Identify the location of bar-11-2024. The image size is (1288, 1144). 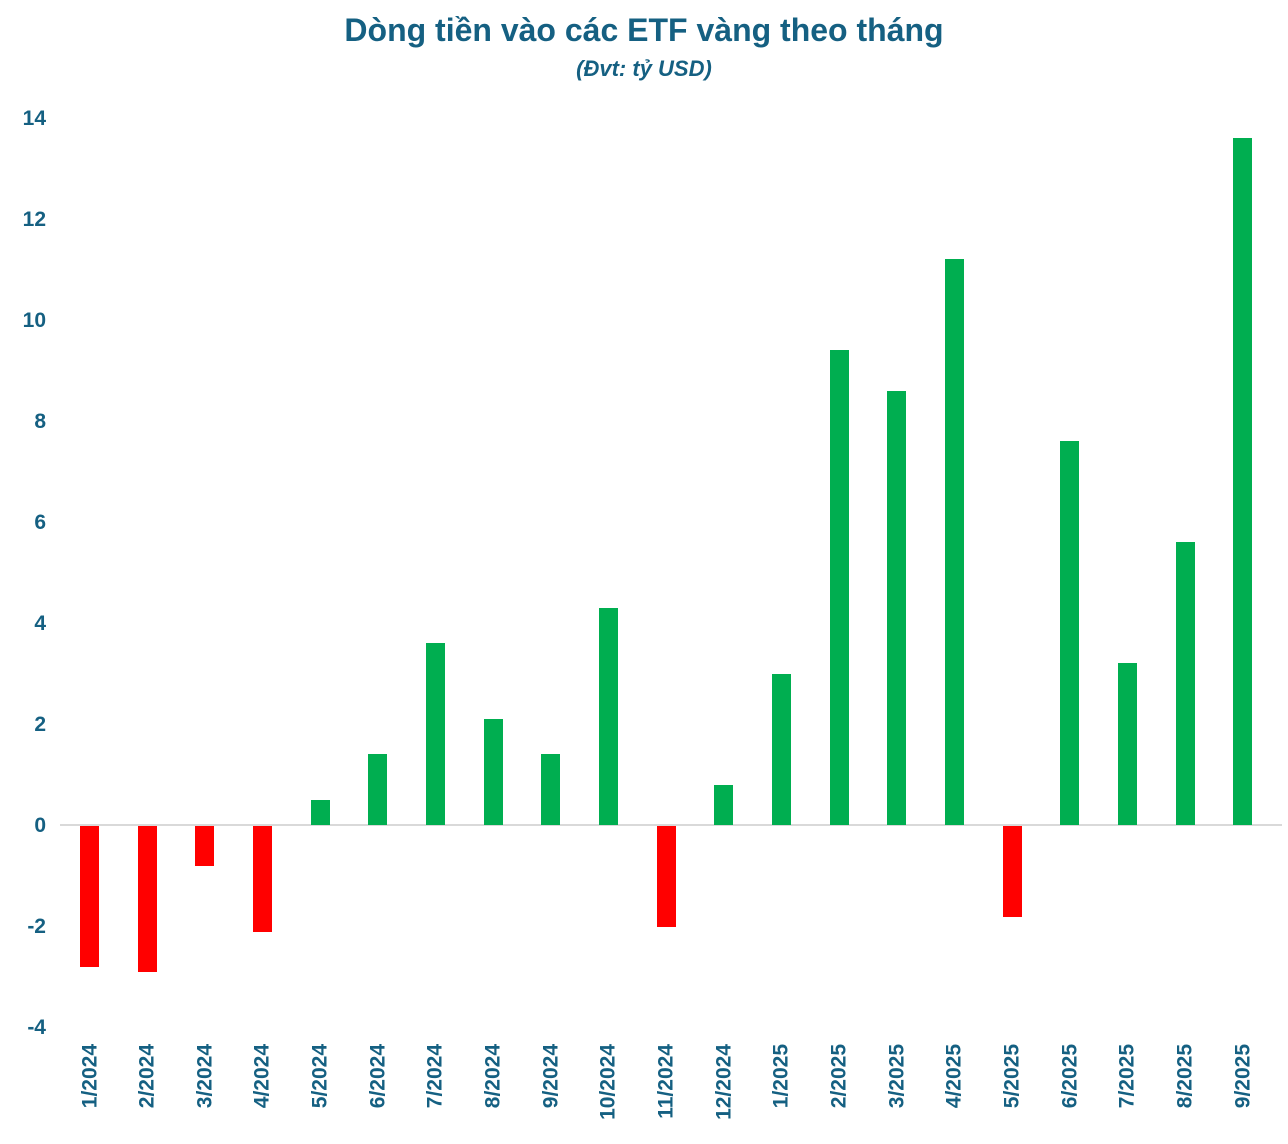
(666, 876).